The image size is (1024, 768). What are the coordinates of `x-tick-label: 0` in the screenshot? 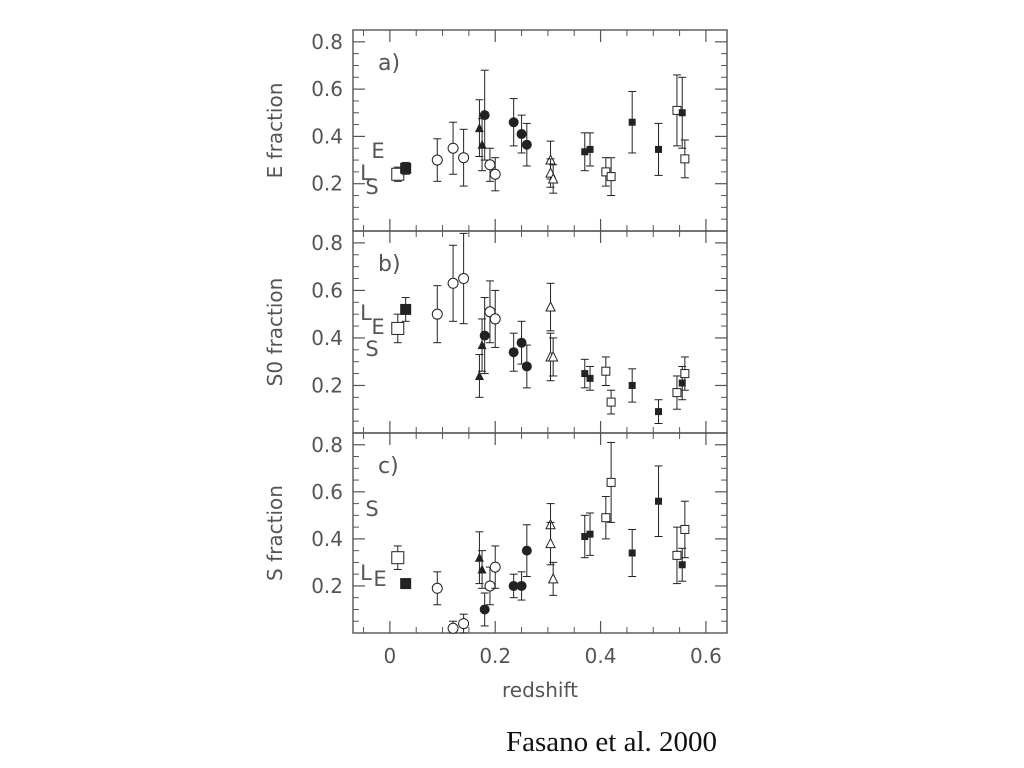 It's located at (390, 656).